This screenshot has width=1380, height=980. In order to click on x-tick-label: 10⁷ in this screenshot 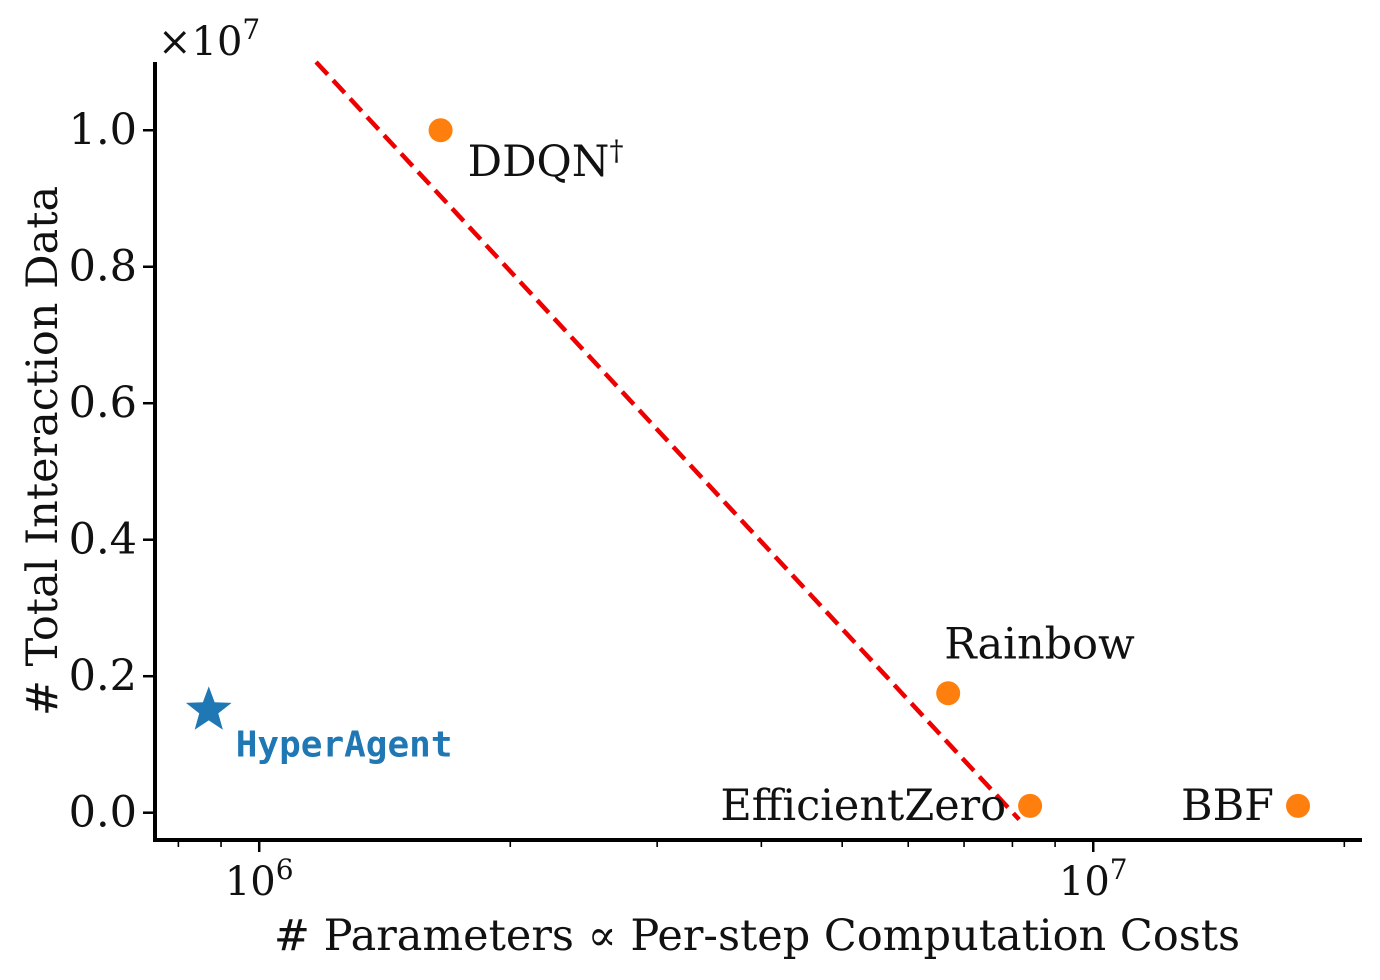, I will do `click(1093, 879)`.